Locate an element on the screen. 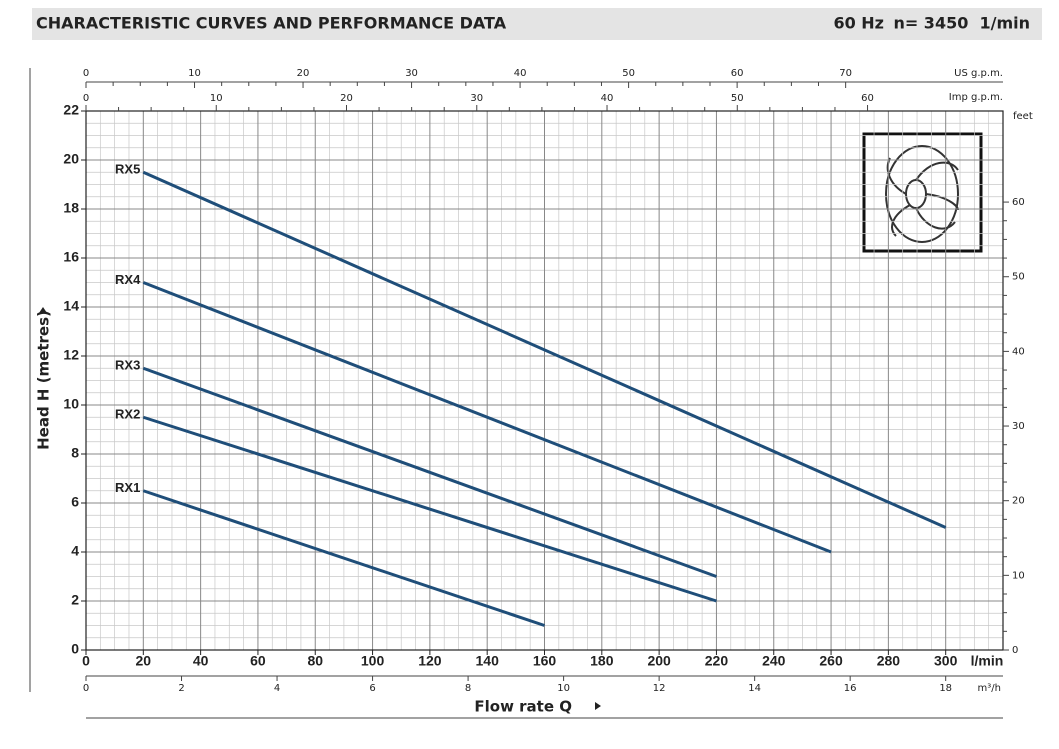 Image resolution: width=1059 pixels, height=749 pixels. x4-tick-label: 40 is located at coordinates (607, 98).